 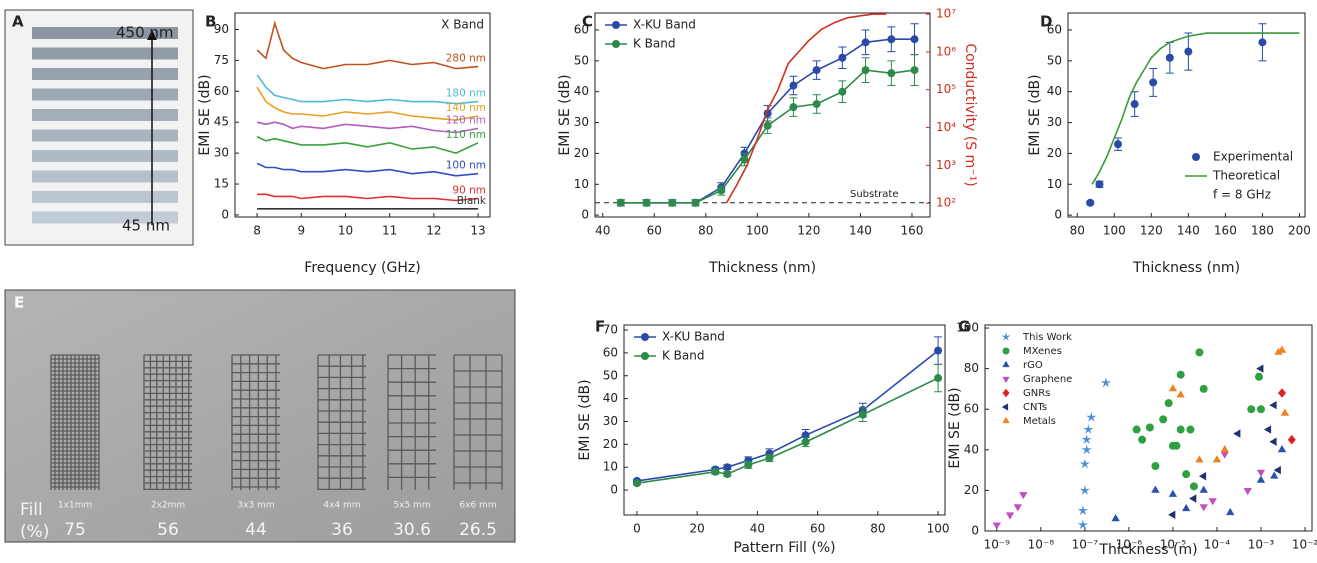 What do you see at coordinates (874, 194) in the screenshot?
I see `reference-label: Substrate` at bounding box center [874, 194].